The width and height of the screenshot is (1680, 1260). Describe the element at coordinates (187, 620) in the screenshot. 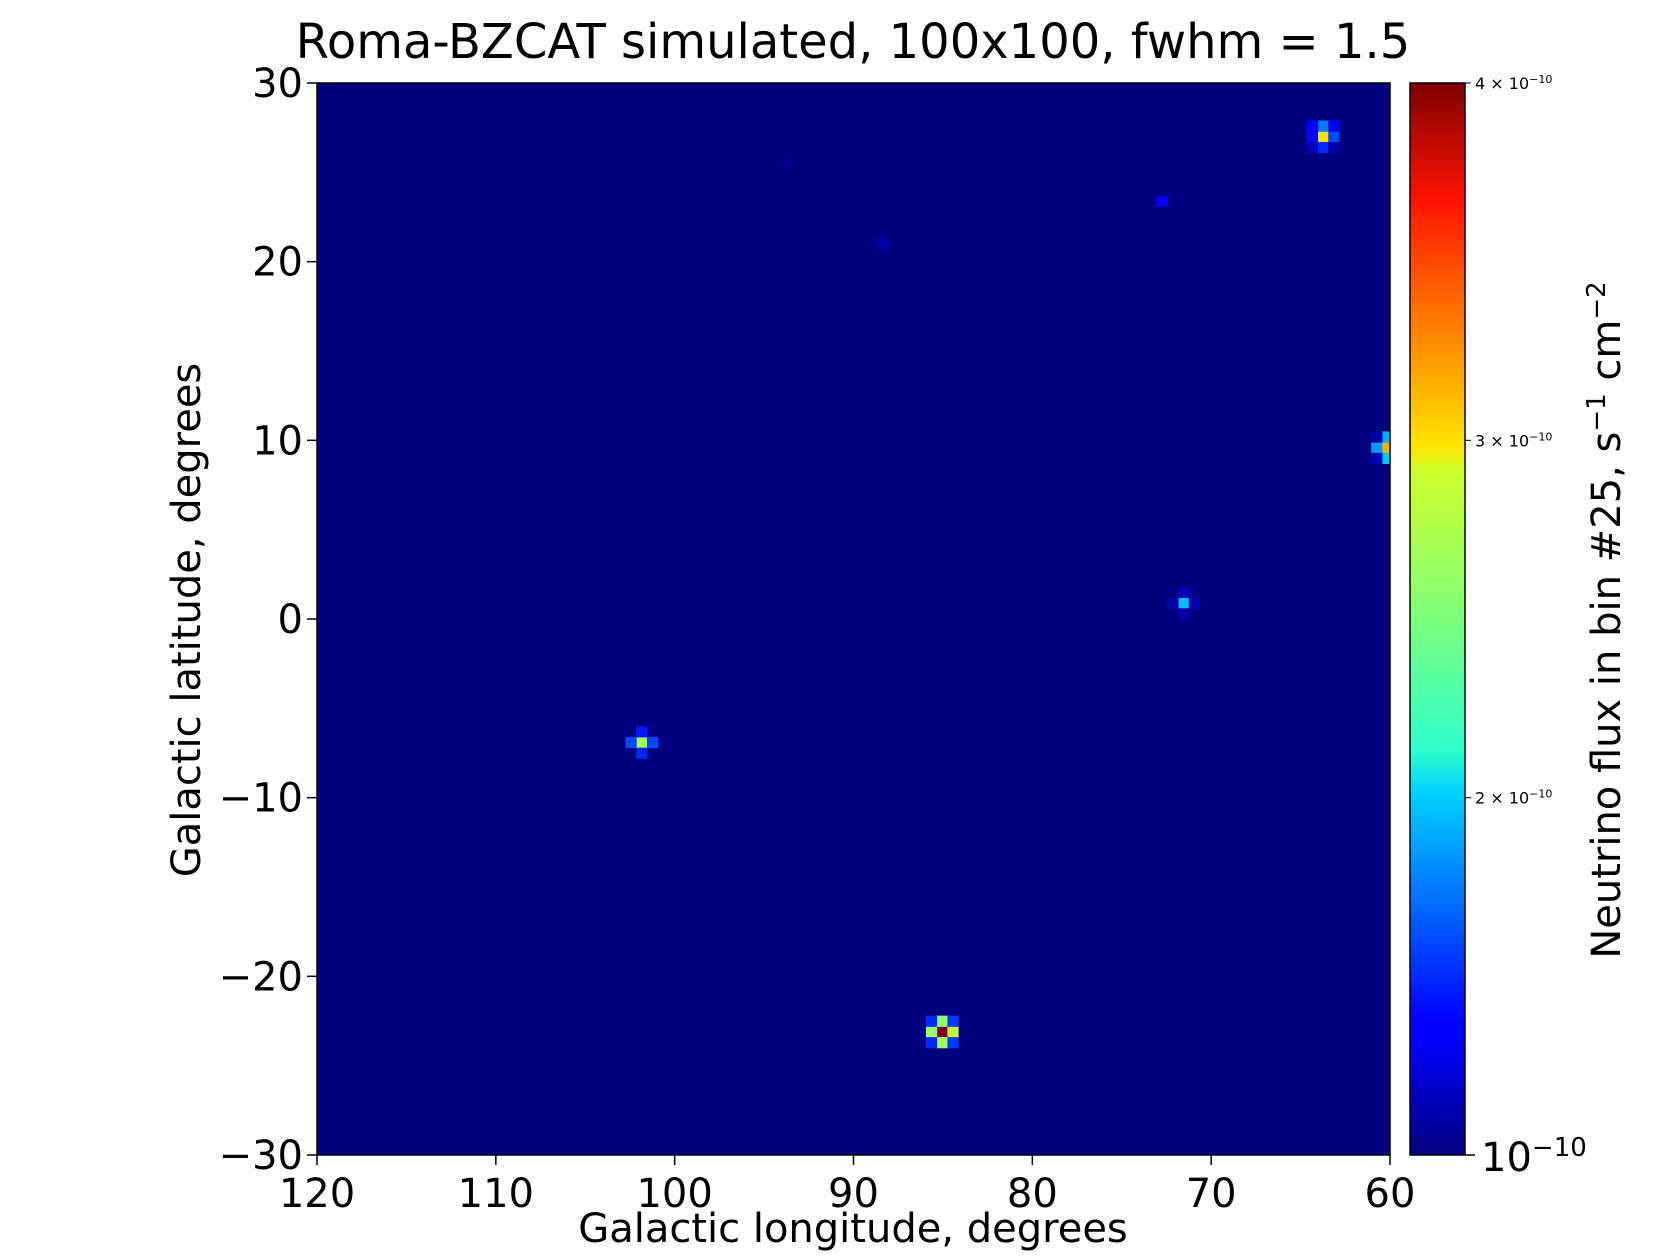

I see `y-axis-label: Galactic latitude, degrees` at that location.